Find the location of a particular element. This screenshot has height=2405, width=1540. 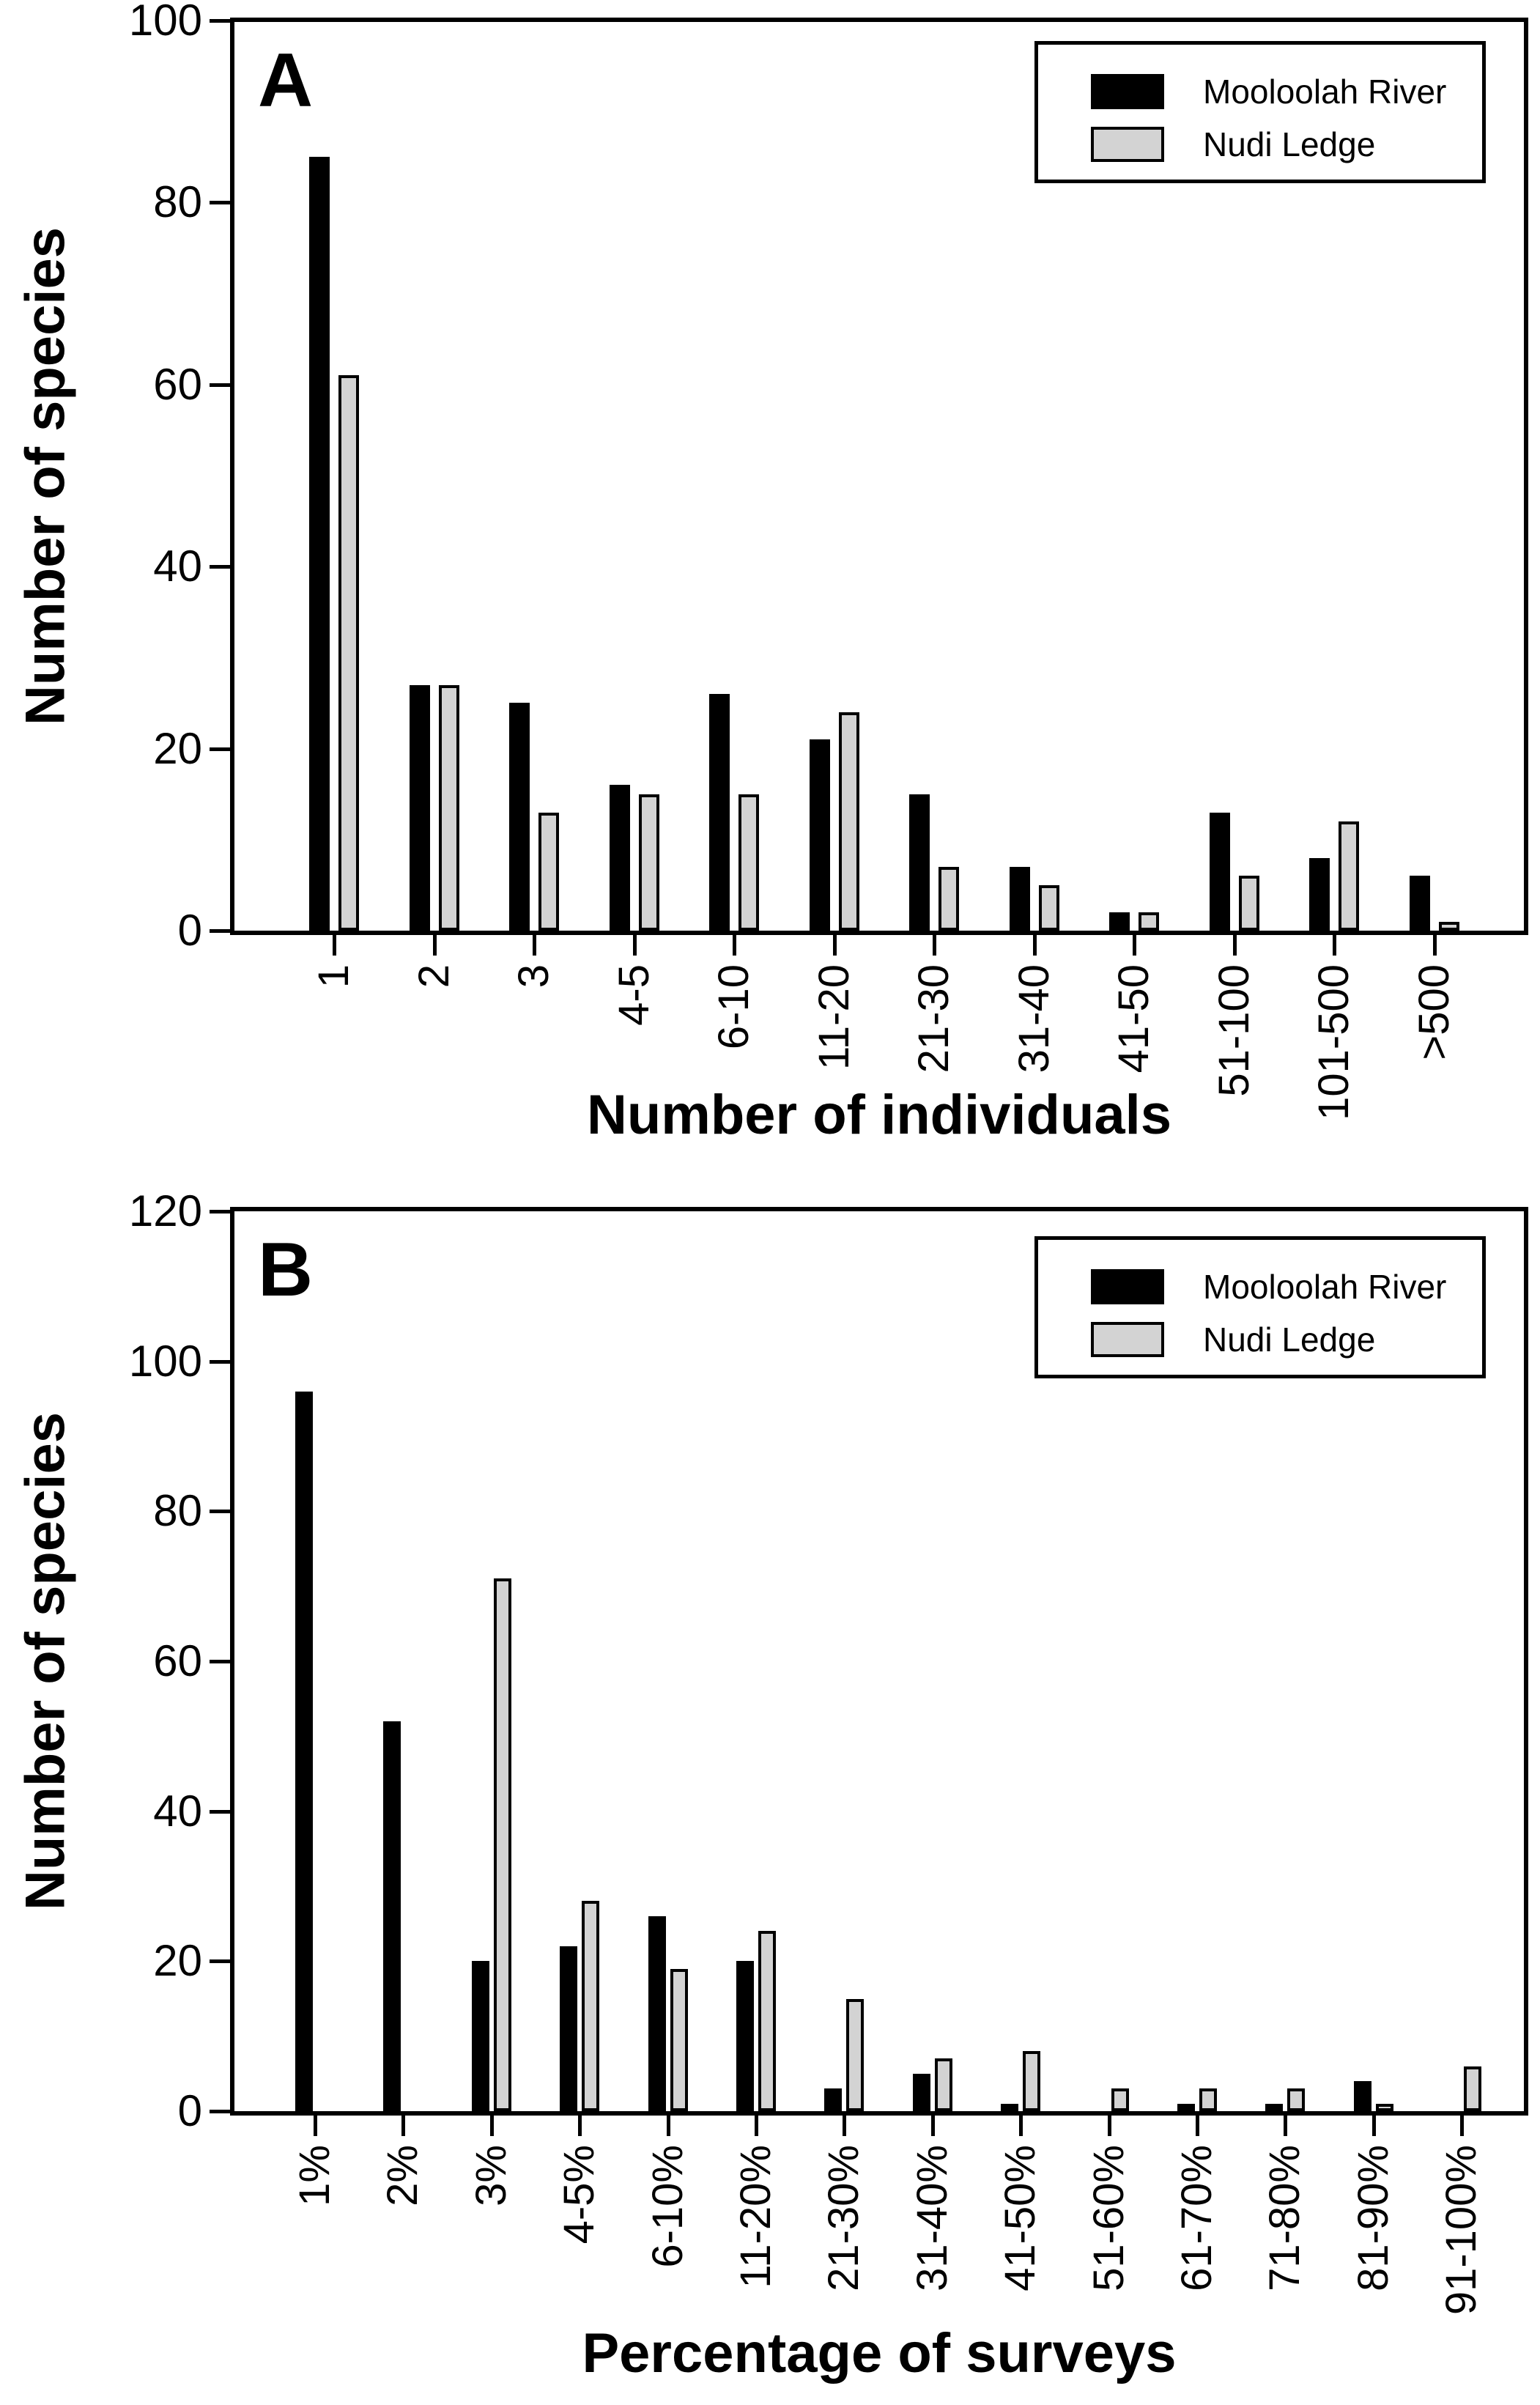

panel-a-legend: Mooloolah River Nudi Ledge is located at coordinates (1260, 112).